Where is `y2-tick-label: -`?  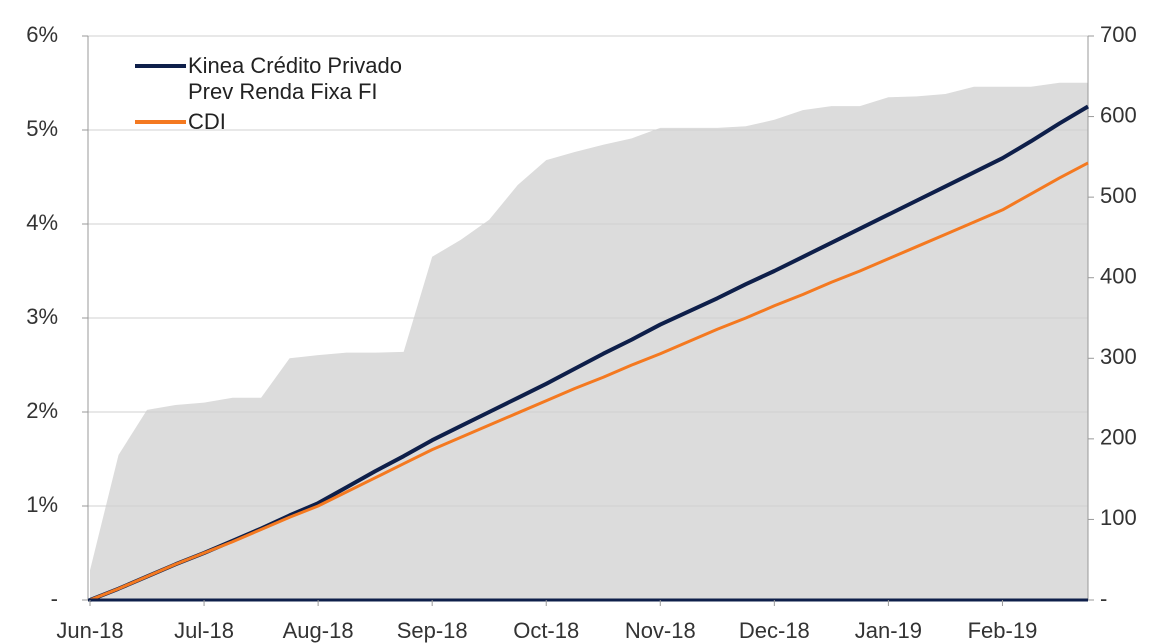
y2-tick-label: - is located at coordinates (1103, 598).